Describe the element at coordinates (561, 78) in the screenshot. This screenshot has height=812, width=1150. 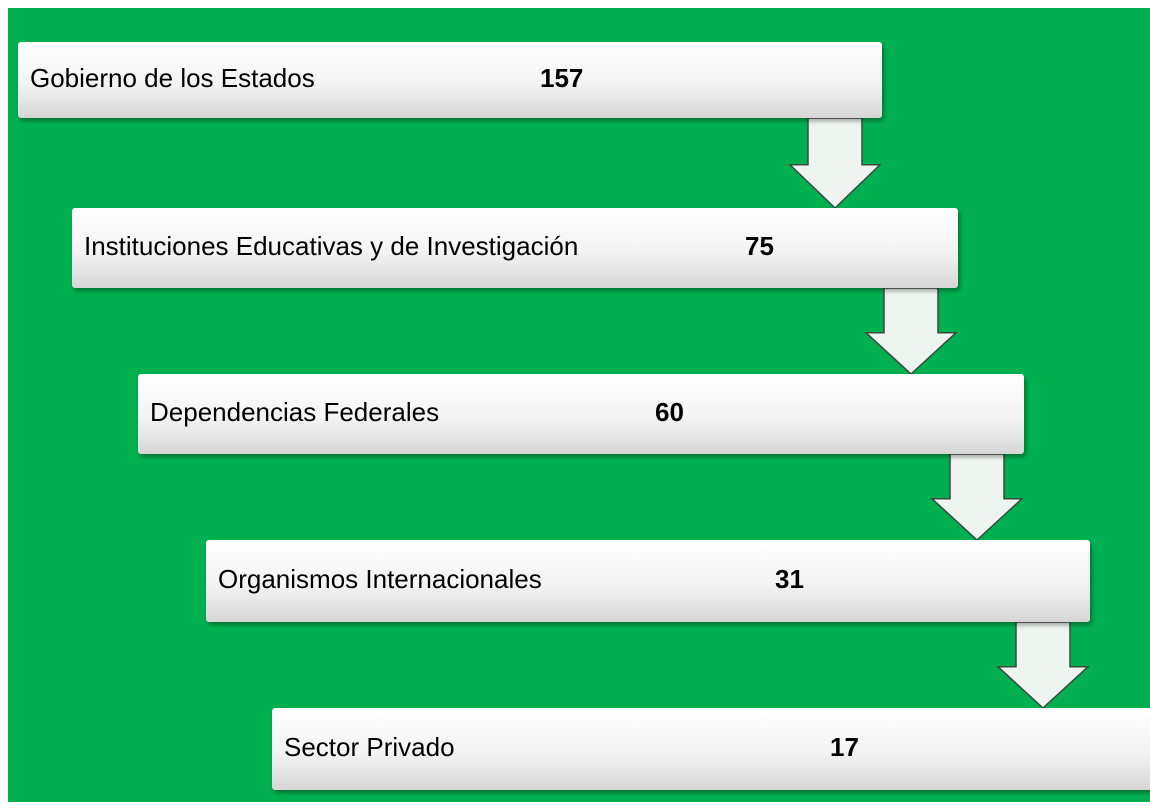
I see `node-value: 157` at that location.